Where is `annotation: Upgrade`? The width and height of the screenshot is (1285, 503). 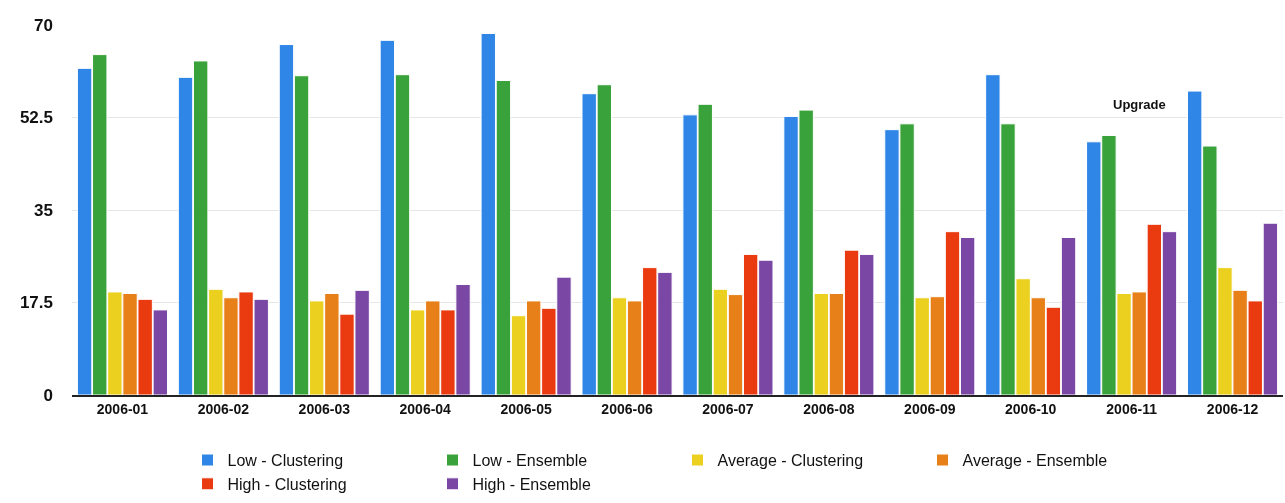 annotation: Upgrade is located at coordinates (1139, 104).